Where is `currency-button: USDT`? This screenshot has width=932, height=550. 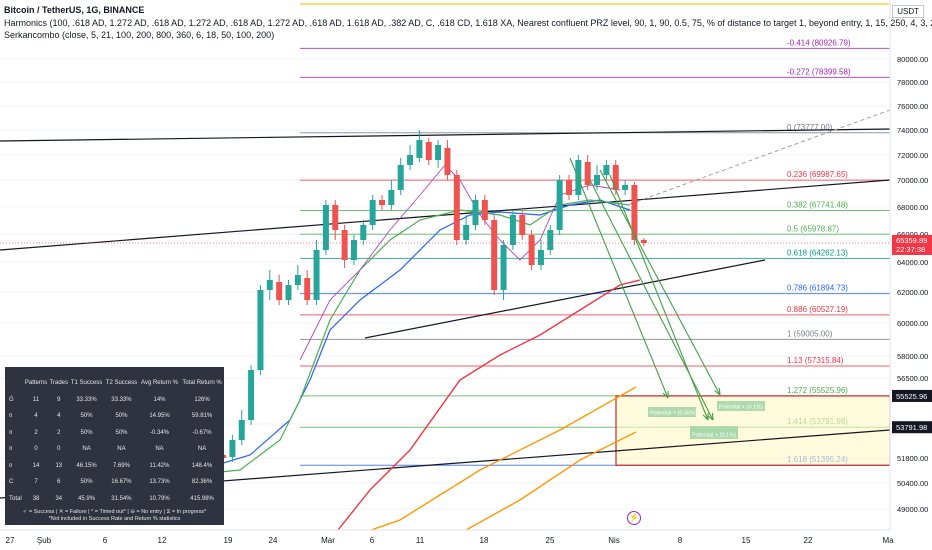
currency-button: USDT is located at coordinates (908, 11).